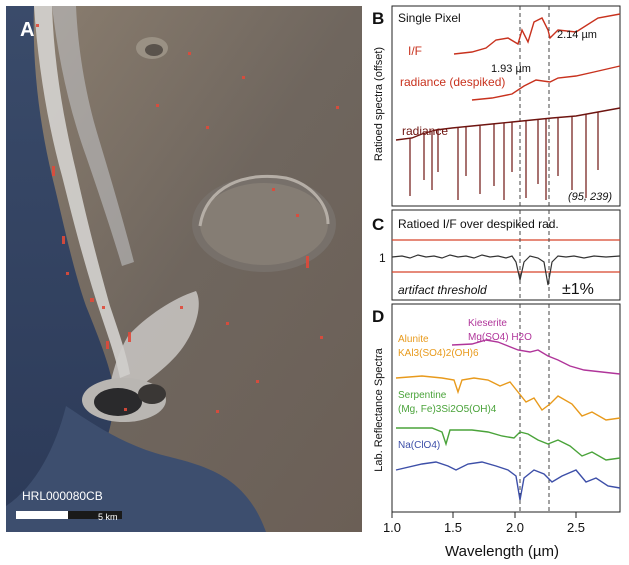 This screenshot has width=629, height=565. I want to click on radiance-trace, so click(508, 124).